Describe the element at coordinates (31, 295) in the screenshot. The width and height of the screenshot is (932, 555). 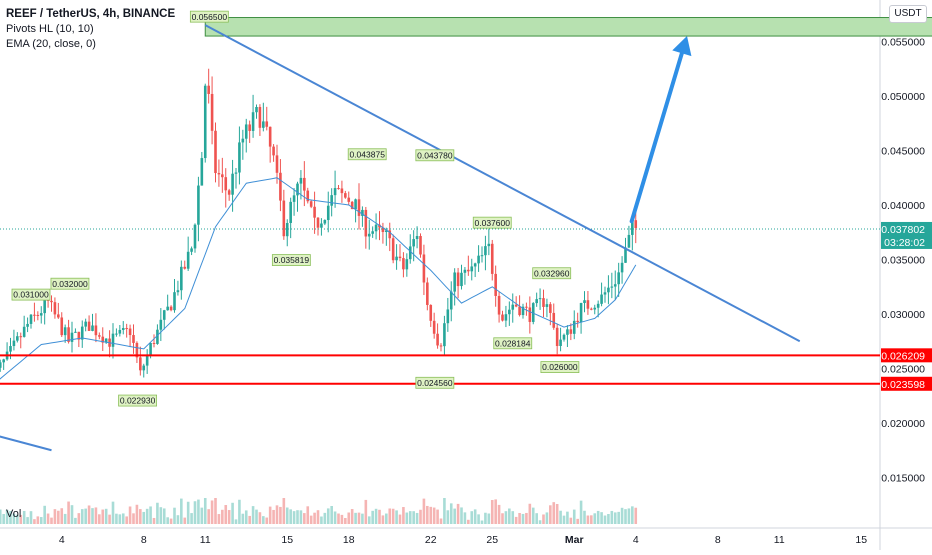
I see `pivot-label-text: 0.031000` at that location.